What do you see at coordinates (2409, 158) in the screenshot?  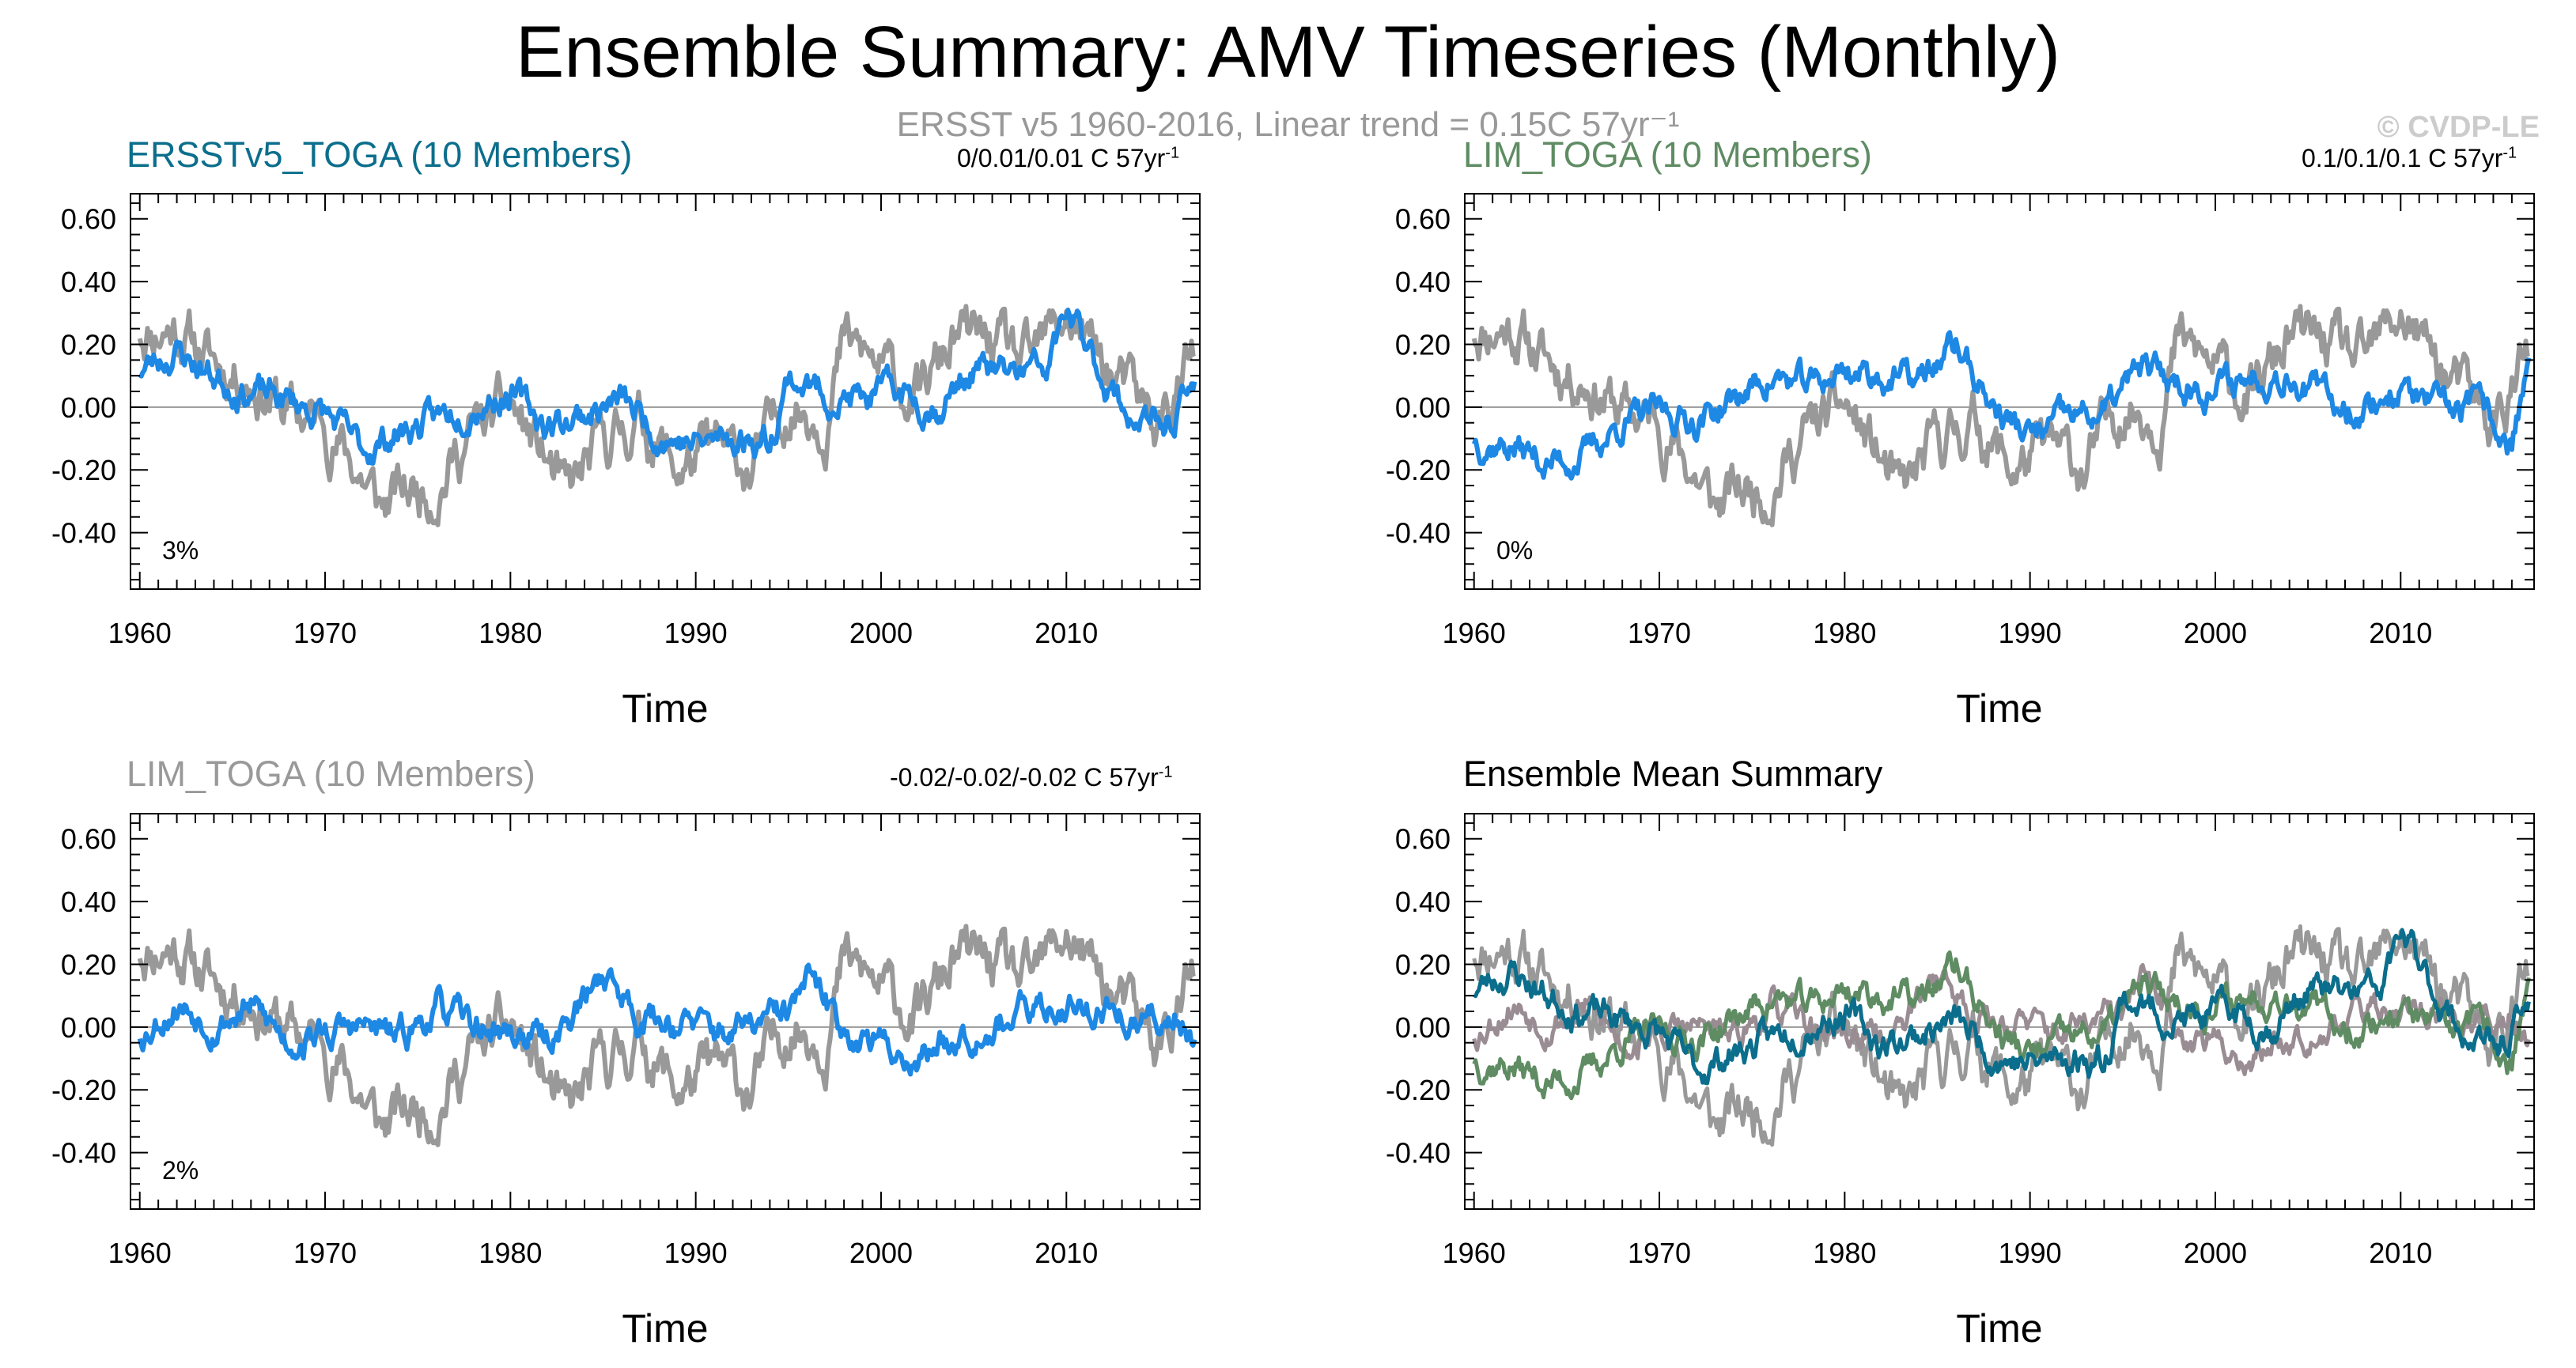 I see `trend-label-top-right: 0.1/0.1/0.1 C 57yr-1` at bounding box center [2409, 158].